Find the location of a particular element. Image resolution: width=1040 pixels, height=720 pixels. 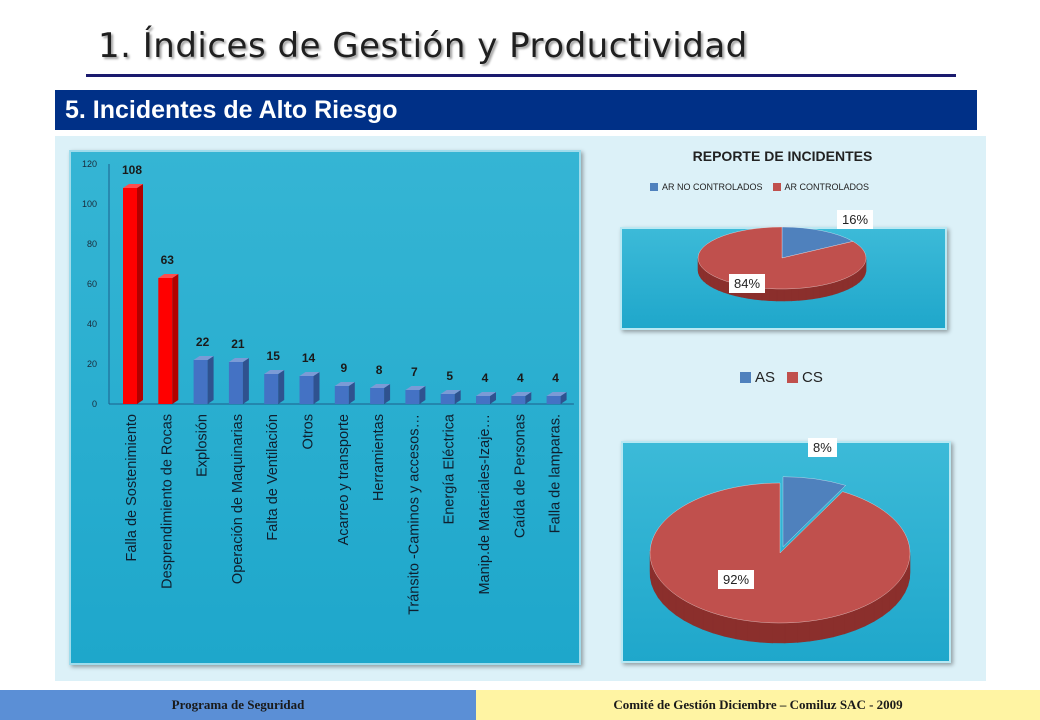

bar-value-label: 8 is located at coordinates (379, 370).